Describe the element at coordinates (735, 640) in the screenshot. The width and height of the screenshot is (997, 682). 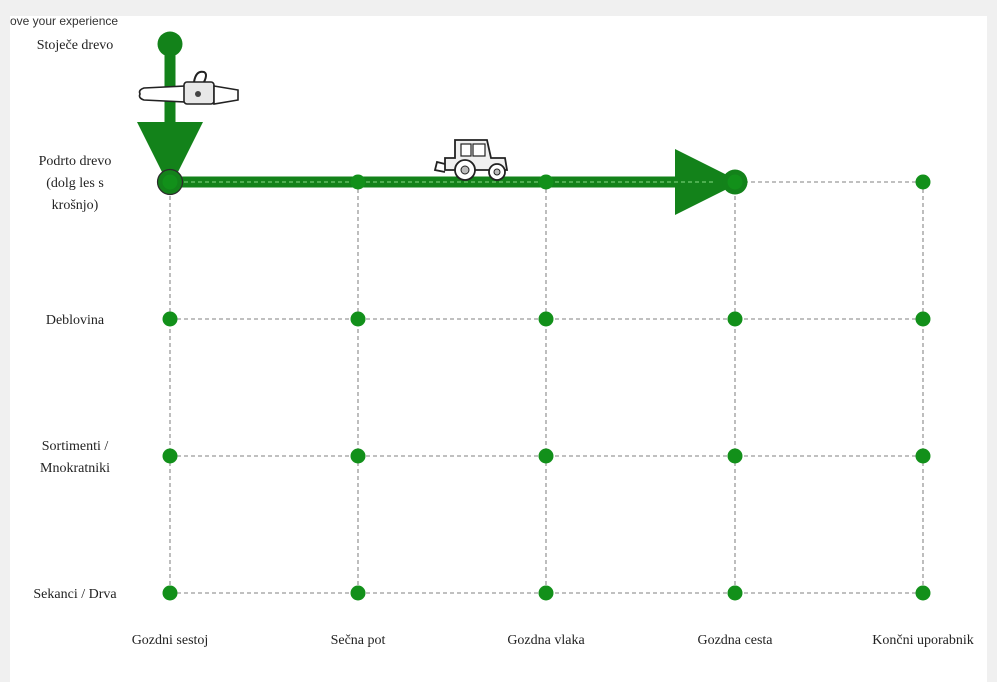
I see `column-label: Gozdna cesta` at that location.